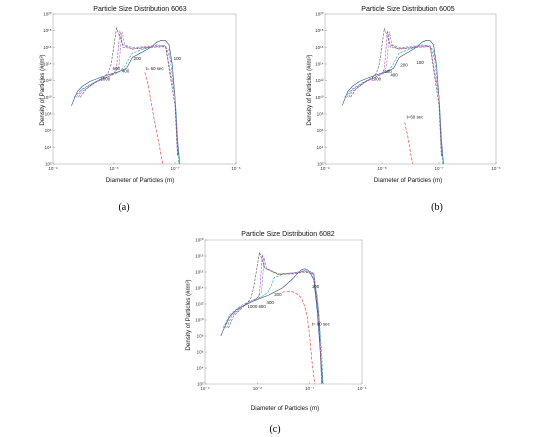  I want to click on y-axis-label-a: Density of Particles (#/m³), so click(42, 89).